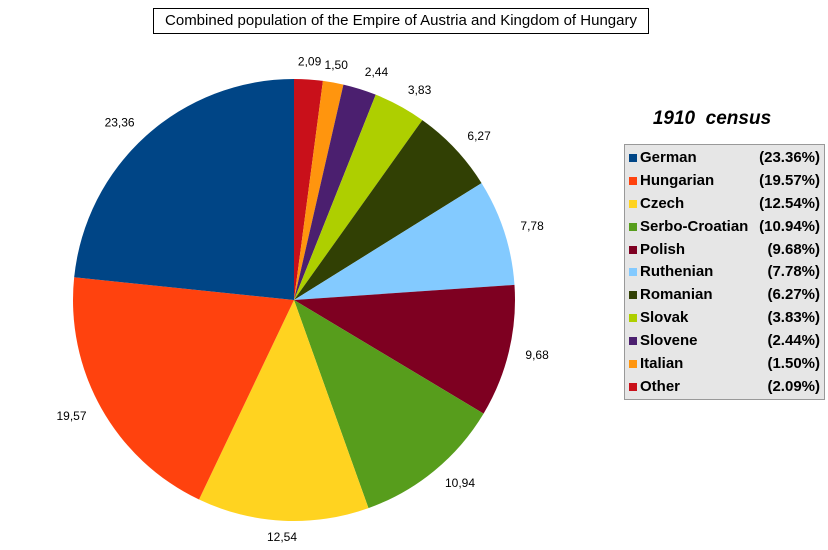  I want to click on chart-subtitle: 1910 census, so click(712, 118).